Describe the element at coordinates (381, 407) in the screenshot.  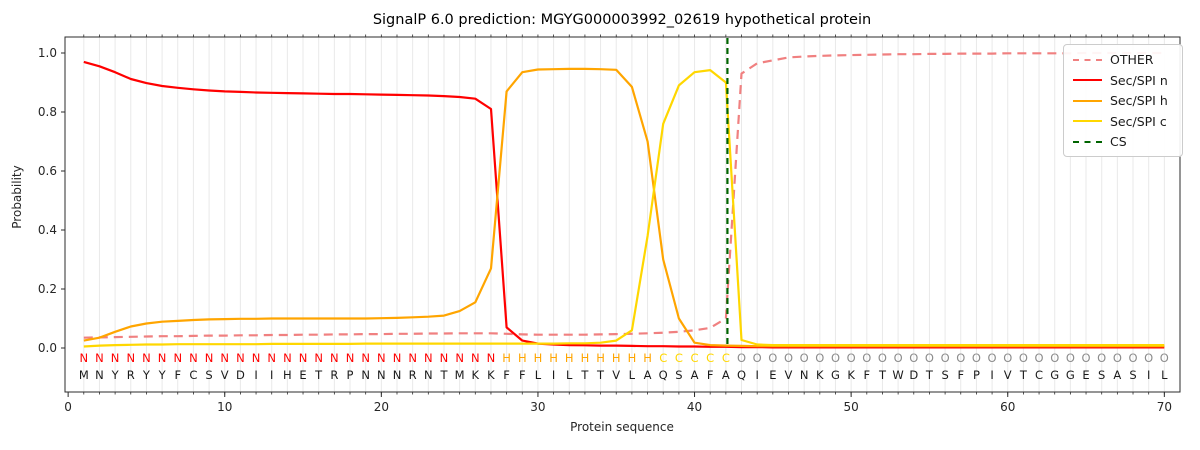
I see `svg-text: 20` at that location.